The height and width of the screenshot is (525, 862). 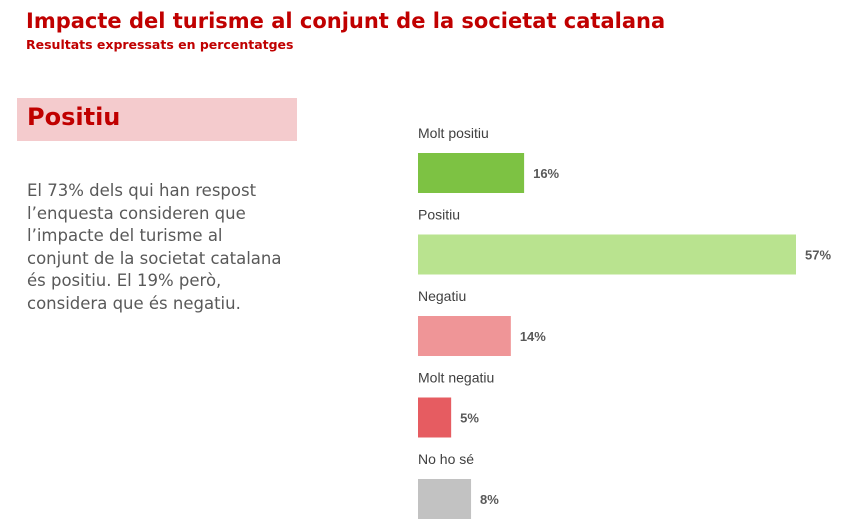 I want to click on value-label: 8%, so click(x=489, y=499).